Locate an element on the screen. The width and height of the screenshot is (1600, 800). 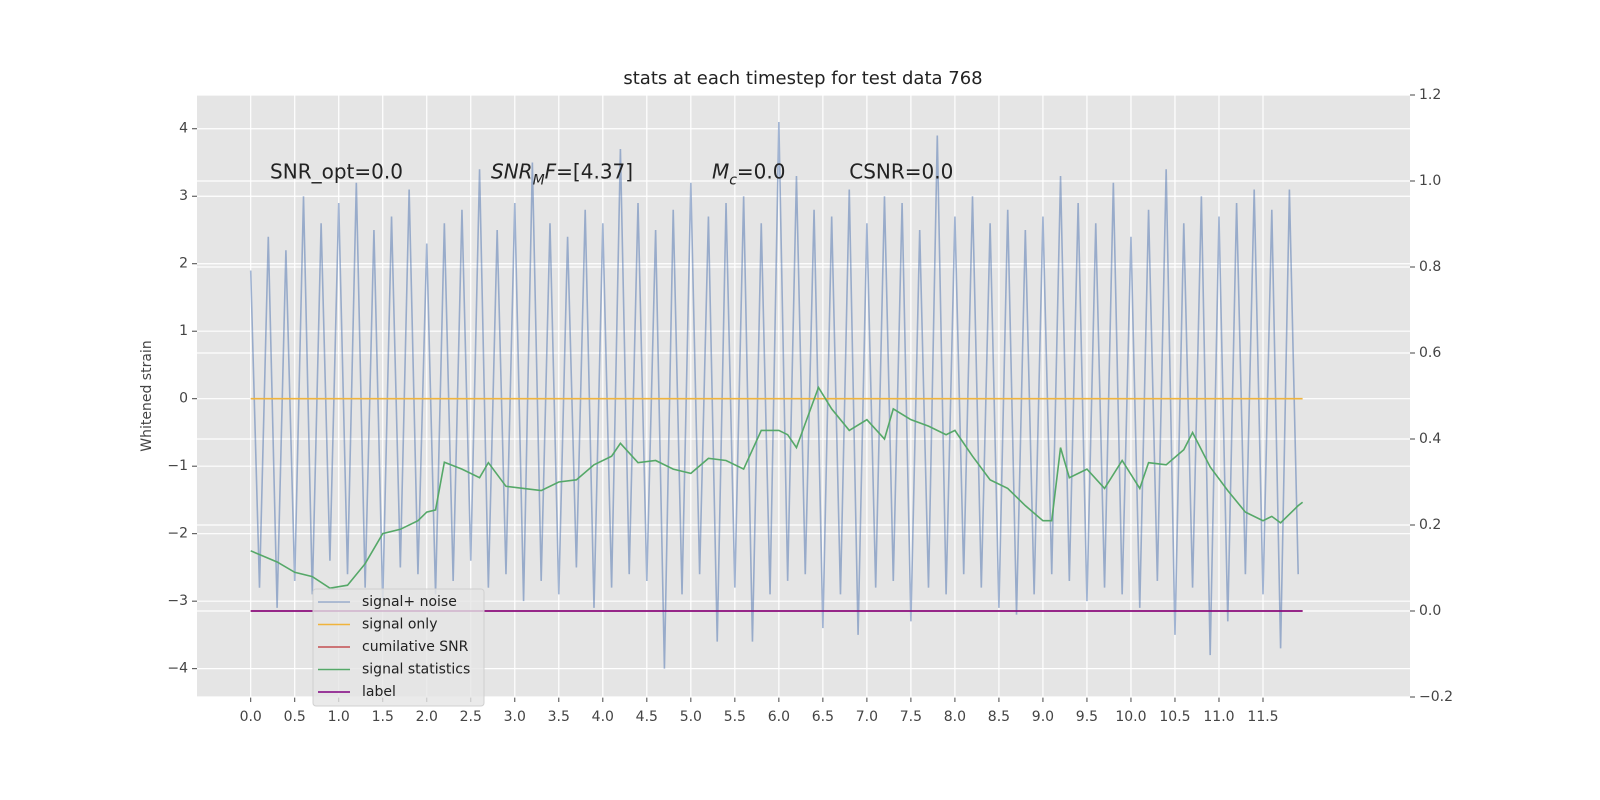
annotation: SNR_opt=0.0 is located at coordinates (336, 171).